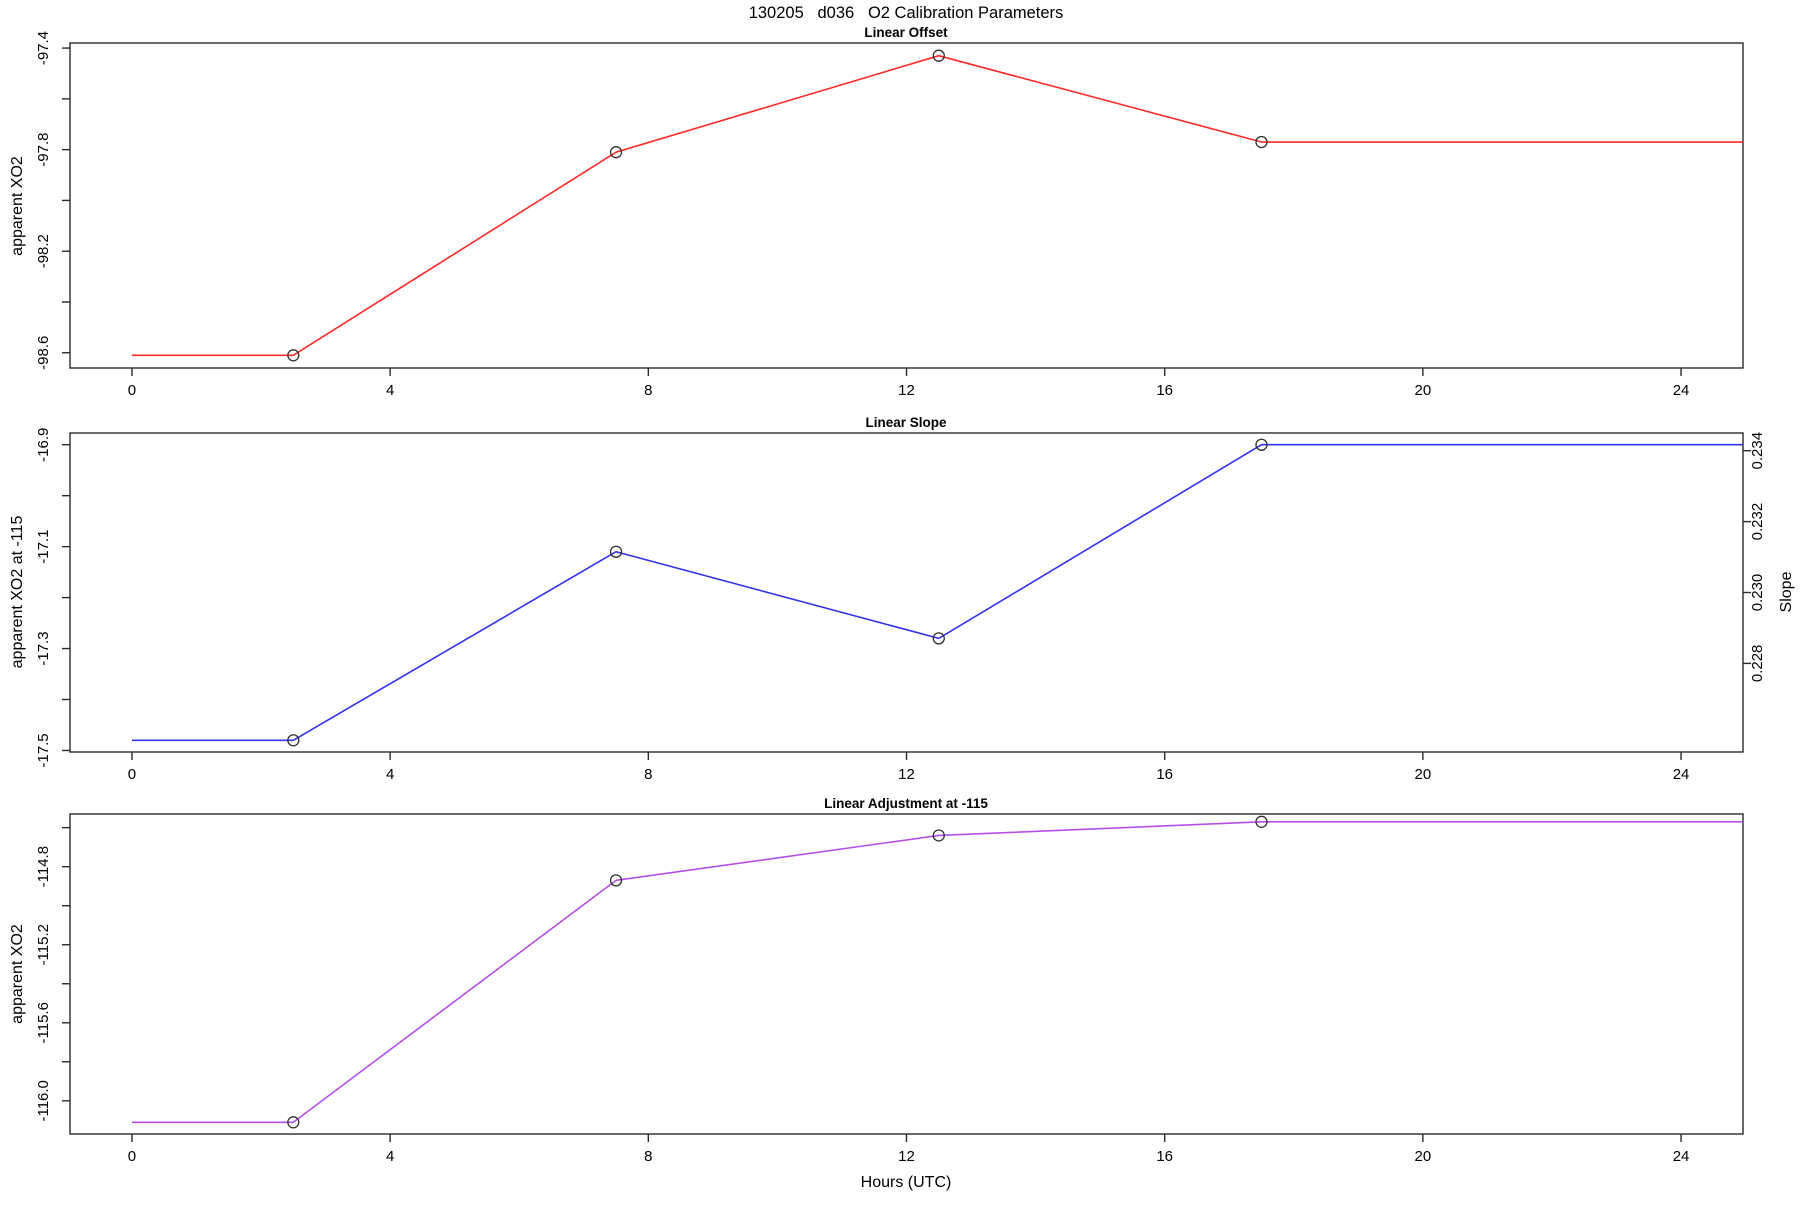 This screenshot has height=1205, width=1800. What do you see at coordinates (1786, 591) in the screenshot?
I see `ylabel-right-panel2: Slope` at bounding box center [1786, 591].